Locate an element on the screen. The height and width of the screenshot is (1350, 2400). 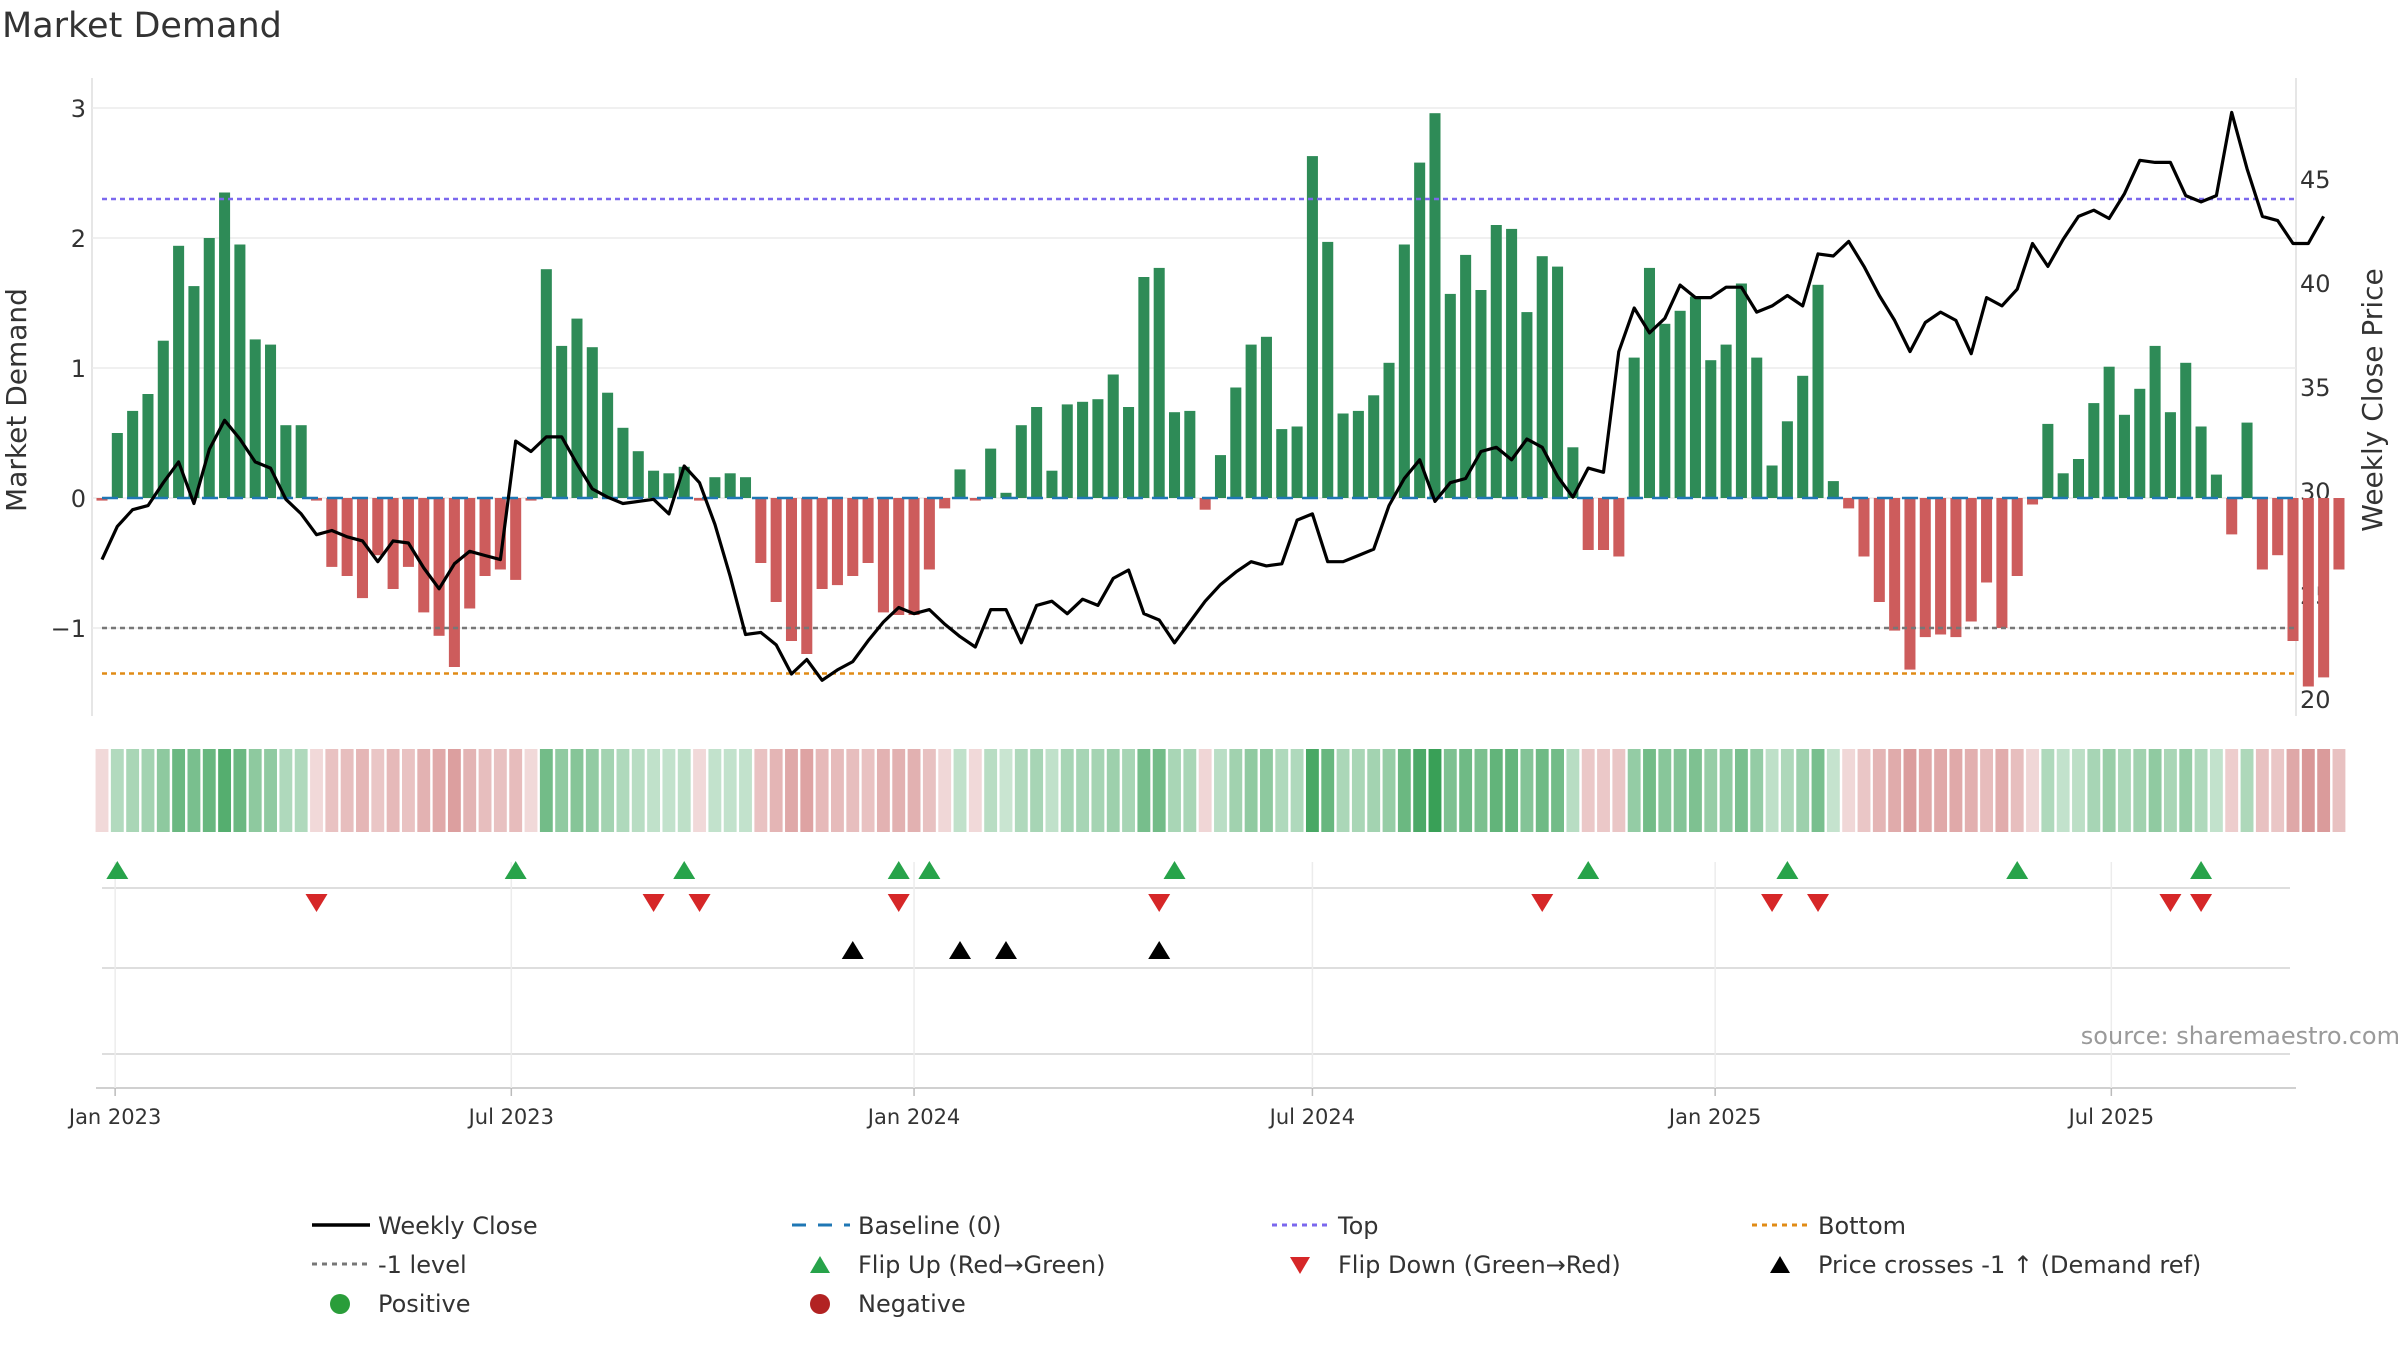
legend-label: Bottom is located at coordinates (1862, 1225).